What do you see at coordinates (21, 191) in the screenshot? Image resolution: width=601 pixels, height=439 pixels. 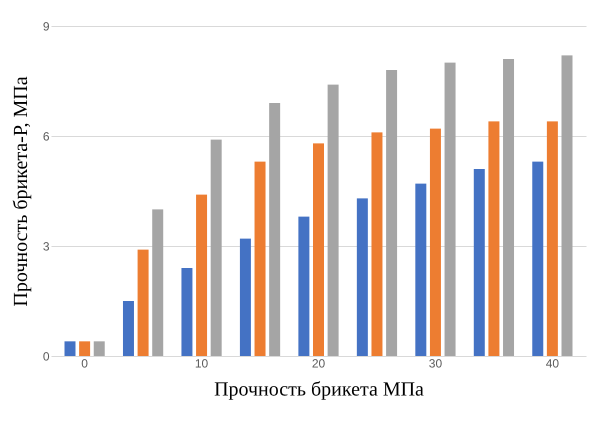 I see `y-axis-title: Прочность брикета-Р, МПа` at bounding box center [21, 191].